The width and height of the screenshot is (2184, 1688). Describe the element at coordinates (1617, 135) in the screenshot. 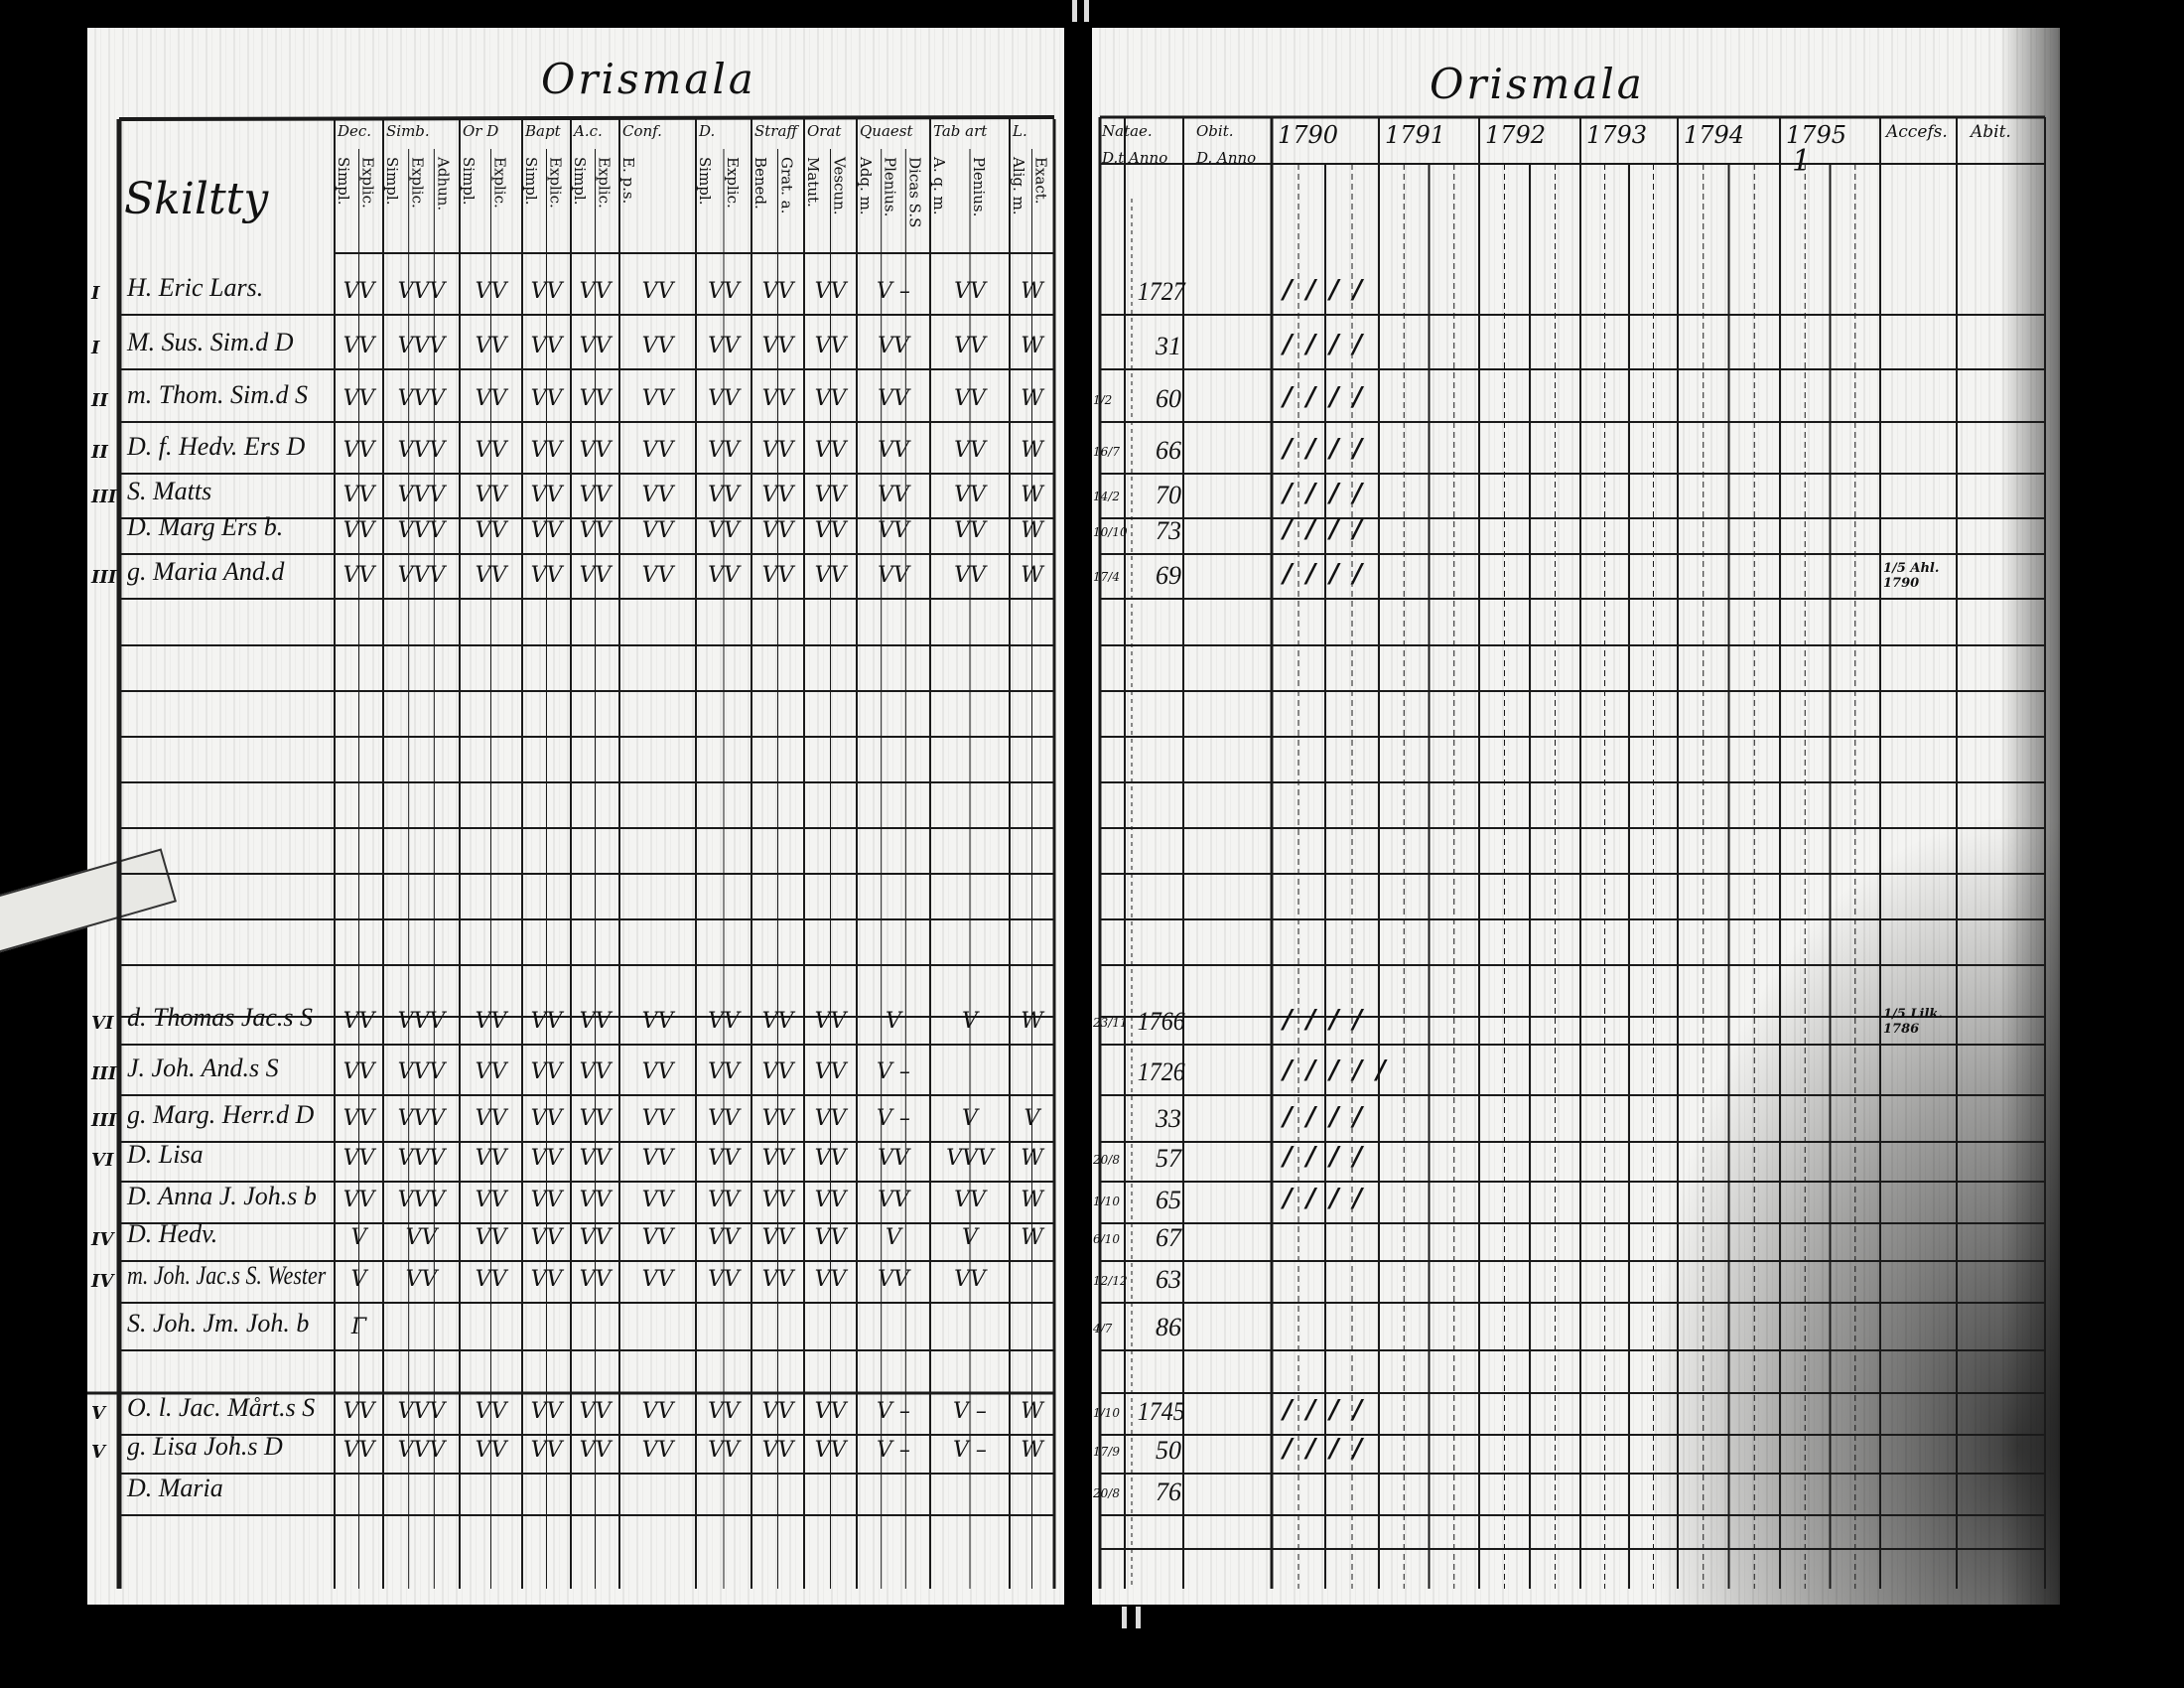

I see `year-header-1793: 1793` at that location.